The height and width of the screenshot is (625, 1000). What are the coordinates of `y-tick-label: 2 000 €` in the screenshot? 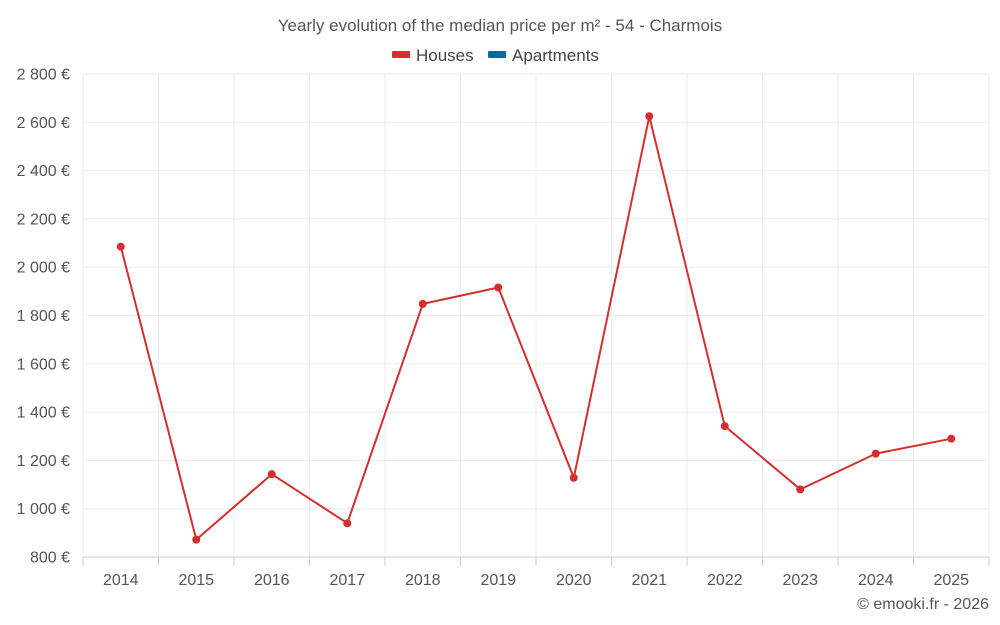 It's located at (43, 268).